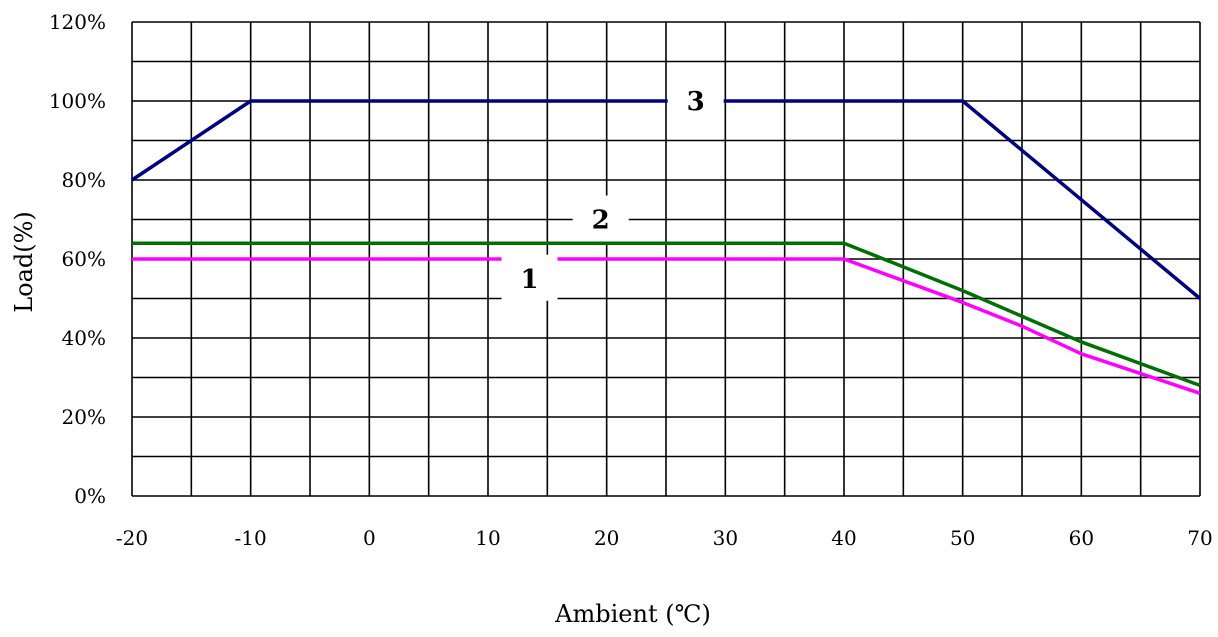 The image size is (1218, 637). Describe the element at coordinates (725, 538) in the screenshot. I see `x-tick-label: 30` at that location.